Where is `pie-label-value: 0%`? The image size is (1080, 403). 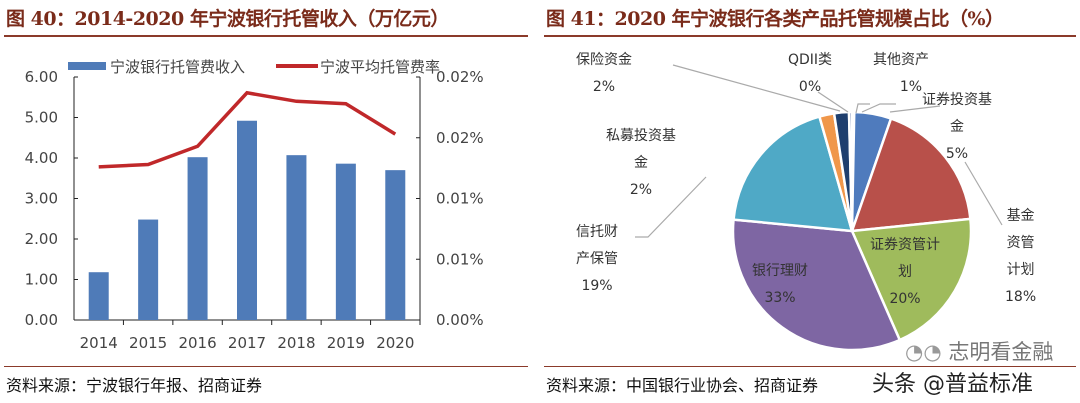
pie-label-value: 0% is located at coordinates (810, 87).